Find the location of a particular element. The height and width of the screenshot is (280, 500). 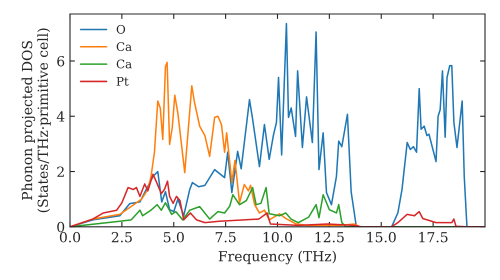

legend-label: O is located at coordinates (121, 29).